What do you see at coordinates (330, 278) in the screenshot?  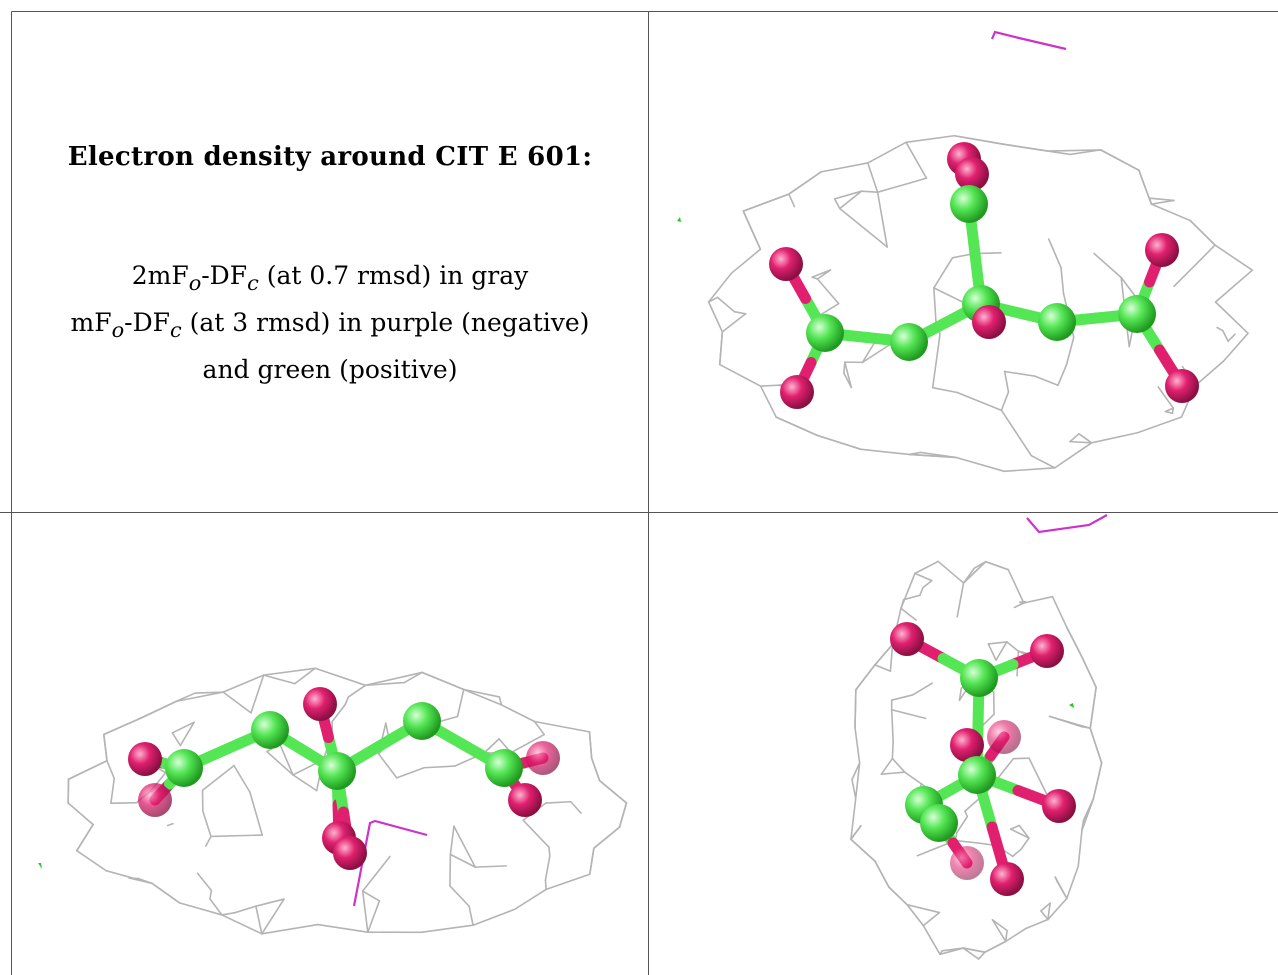 I see `caption-line-1: 2mFo-DFc (at 0.7 rmsd) in gray` at bounding box center [330, 278].